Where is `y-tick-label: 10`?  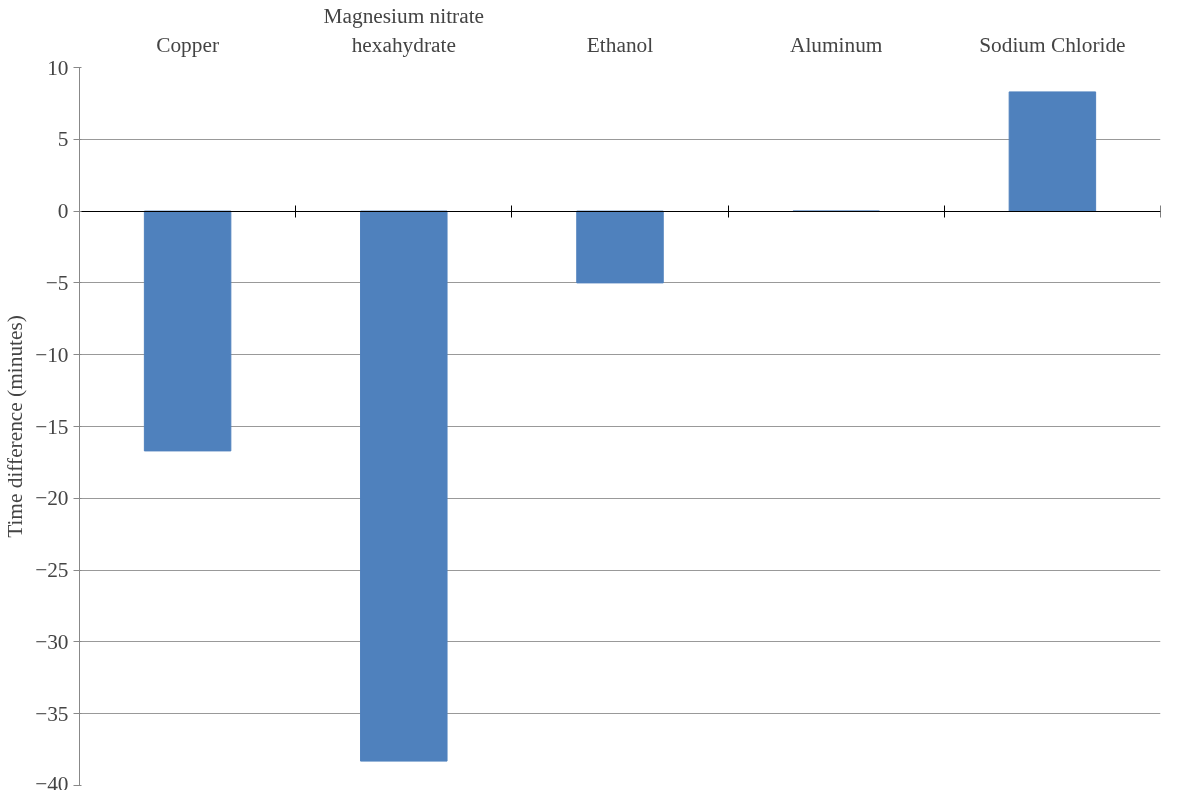
y-tick-label: 10 is located at coordinates (58, 67).